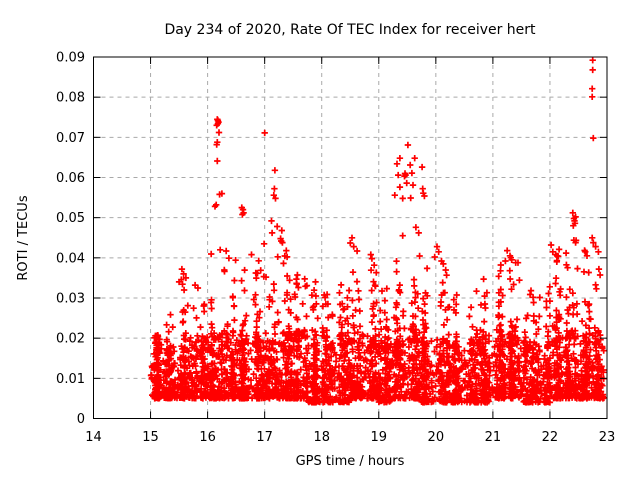  Describe the element at coordinates (321, 437) in the screenshot. I see `x-tick-label: 18` at that location.